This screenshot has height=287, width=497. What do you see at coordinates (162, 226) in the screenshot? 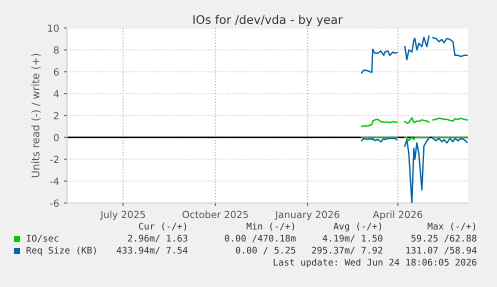
I see `text: Cur (-/+)` at bounding box center [162, 226].